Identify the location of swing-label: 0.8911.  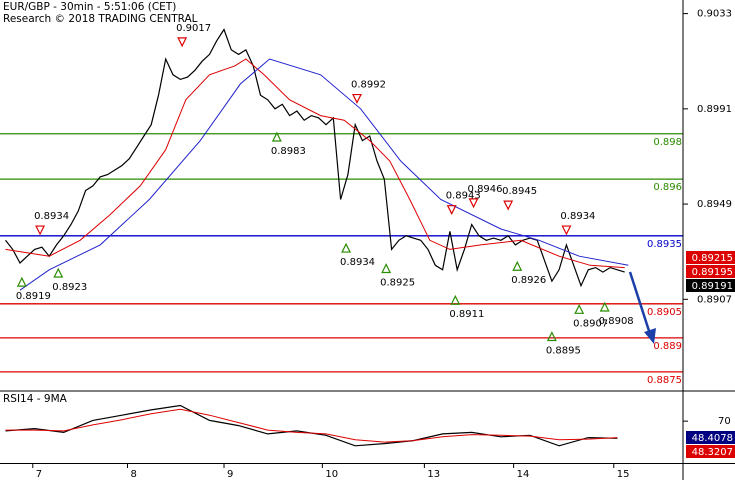
(466, 314).